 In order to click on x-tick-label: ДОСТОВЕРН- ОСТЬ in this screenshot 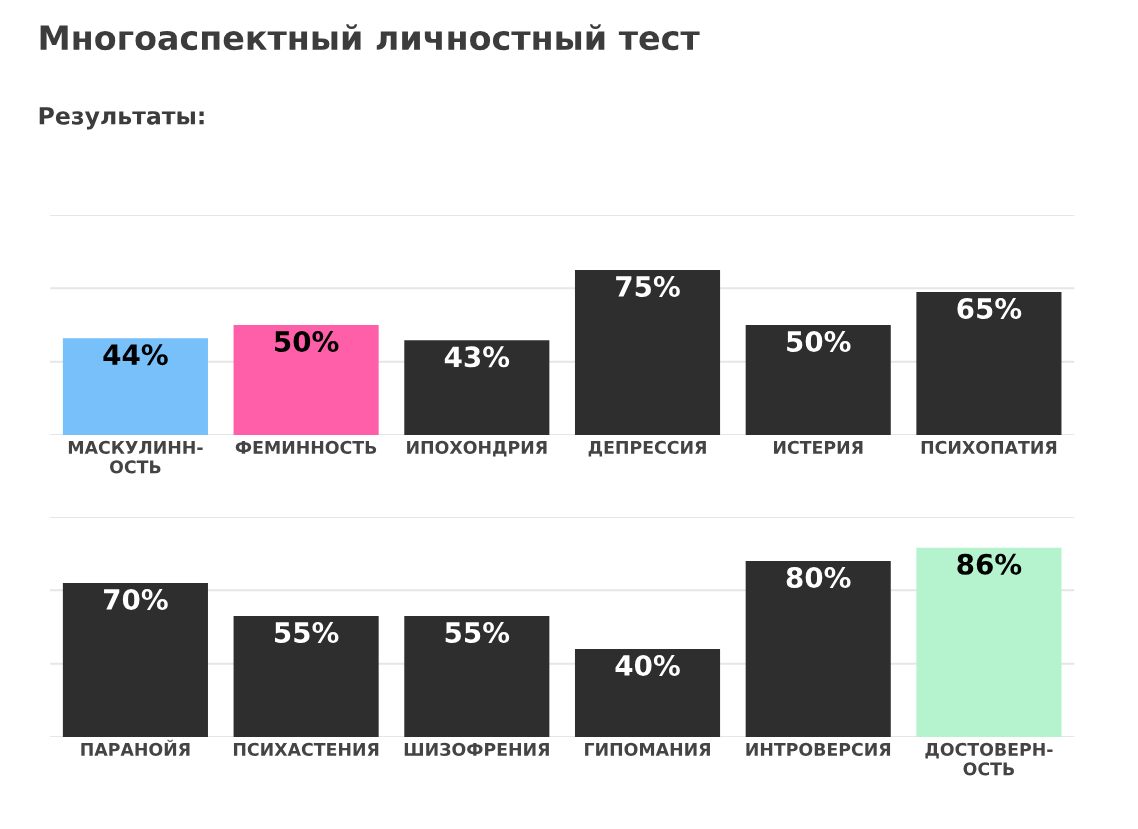, I will do `click(989, 759)`.